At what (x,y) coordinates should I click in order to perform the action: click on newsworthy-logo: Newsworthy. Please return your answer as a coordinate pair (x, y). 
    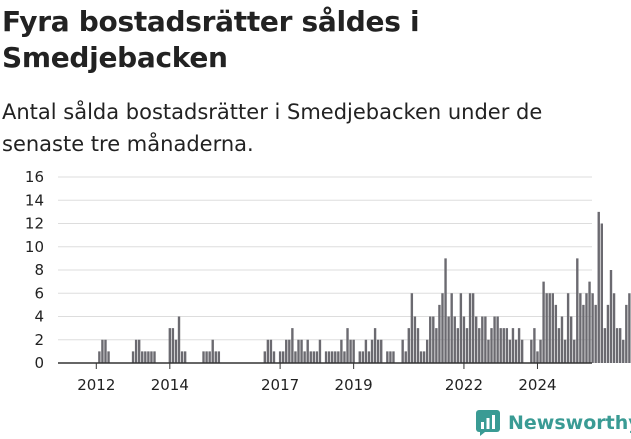
    Looking at the image, I should click on (553, 423).